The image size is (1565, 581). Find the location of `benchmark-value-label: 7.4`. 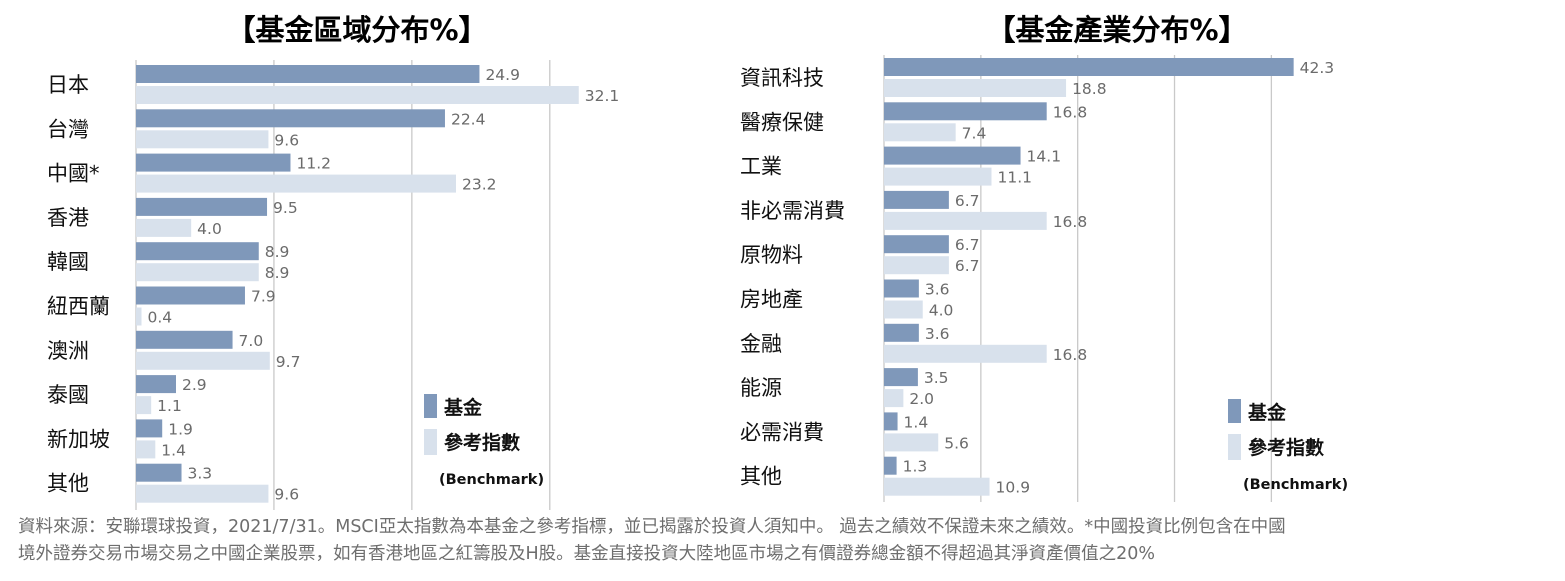

benchmark-value-label: 7.4 is located at coordinates (974, 133).